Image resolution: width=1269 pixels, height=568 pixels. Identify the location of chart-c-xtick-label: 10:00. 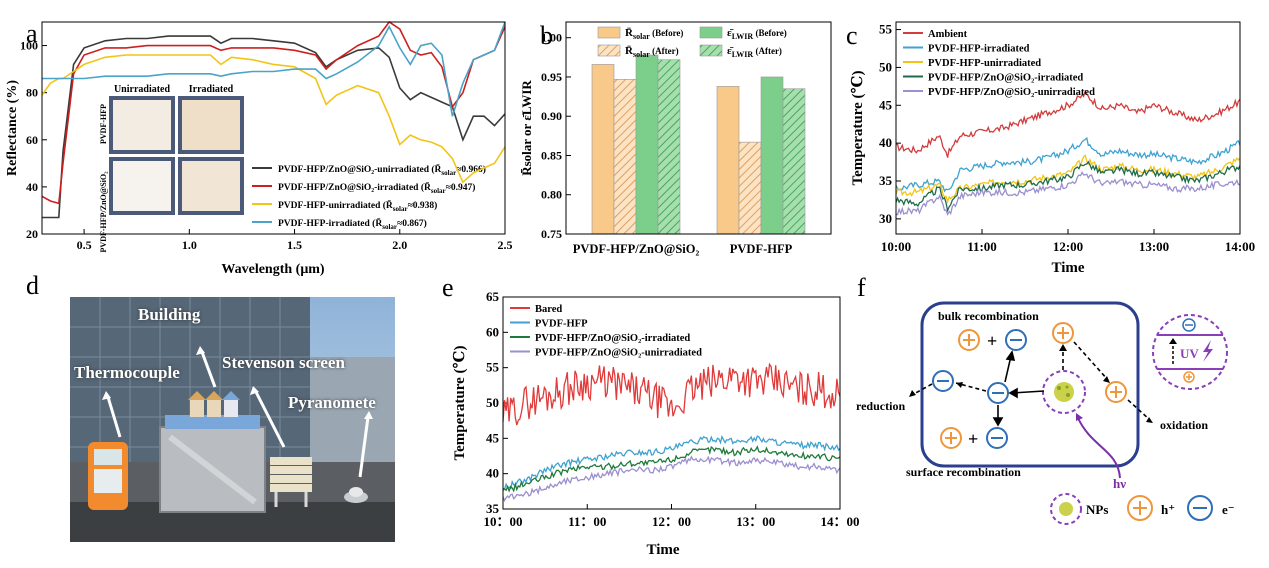
(896, 246).